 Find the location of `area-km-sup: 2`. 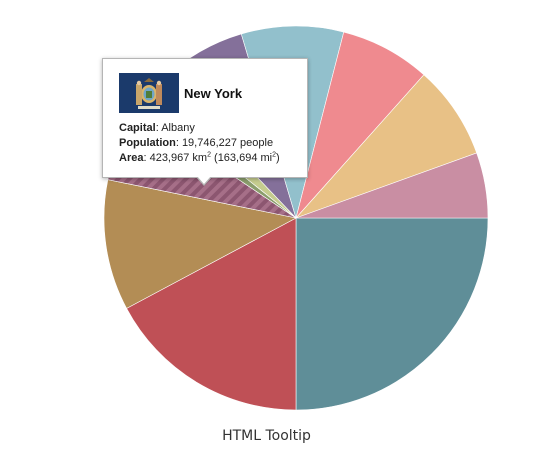

area-km-sup: 2 is located at coordinates (209, 155).